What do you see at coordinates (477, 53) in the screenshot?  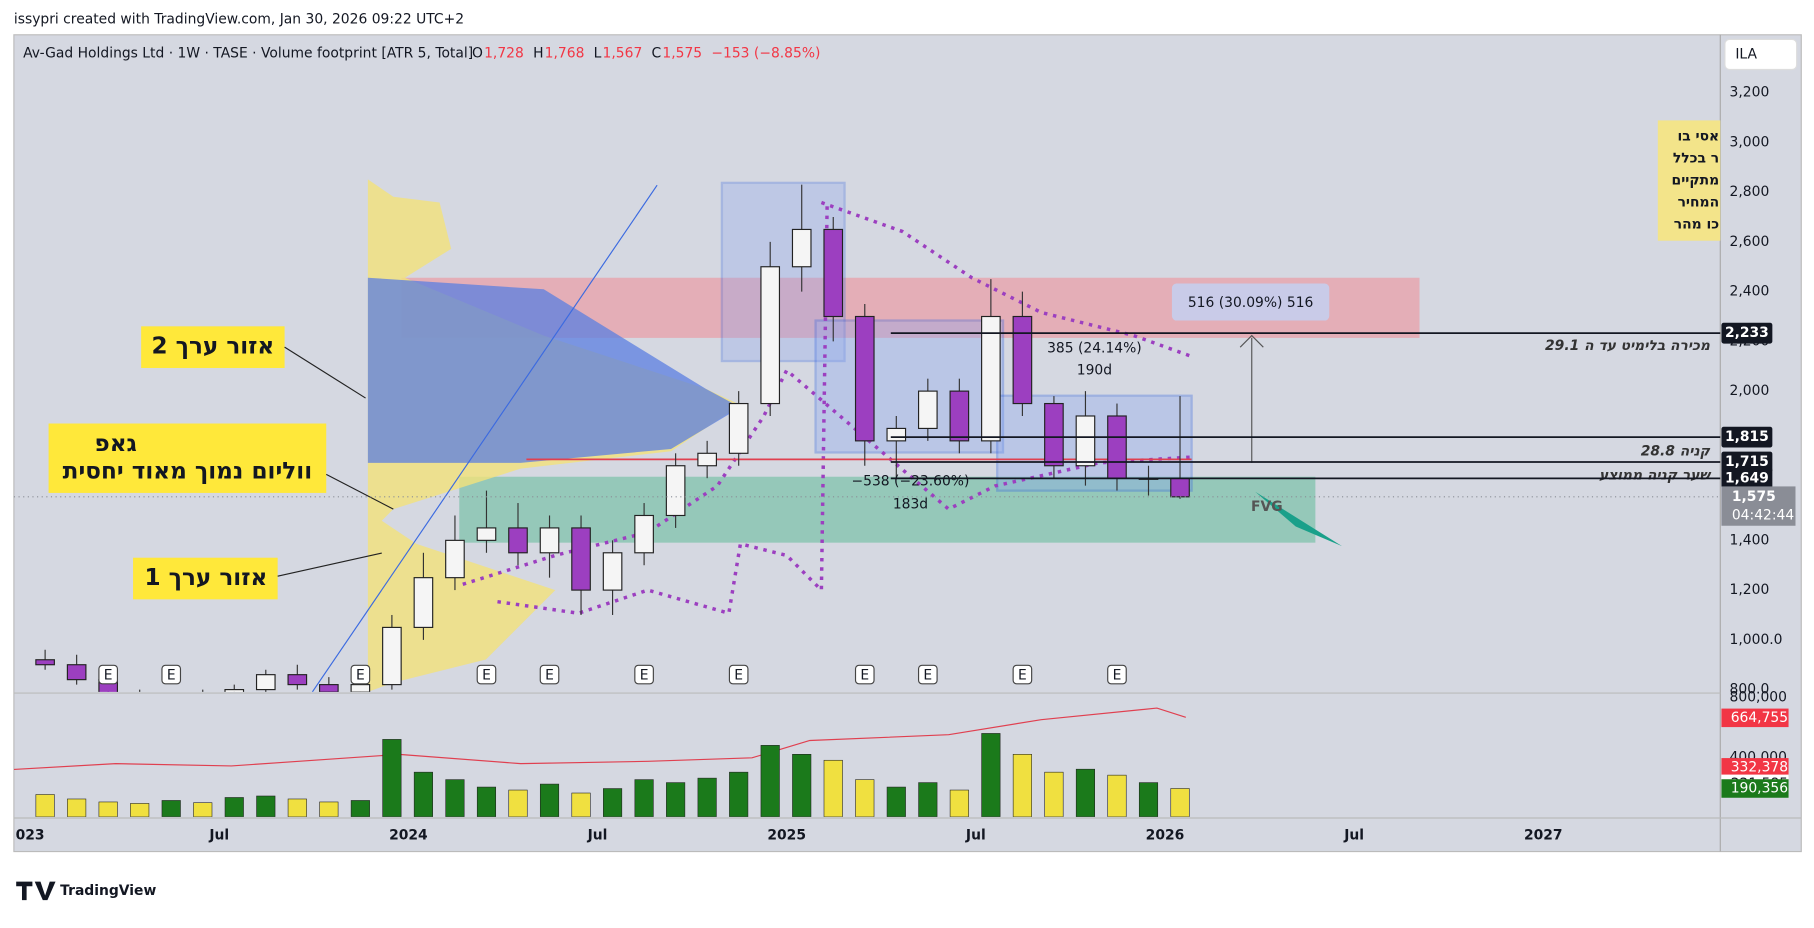 I see `ohlc-key: O` at bounding box center [477, 53].